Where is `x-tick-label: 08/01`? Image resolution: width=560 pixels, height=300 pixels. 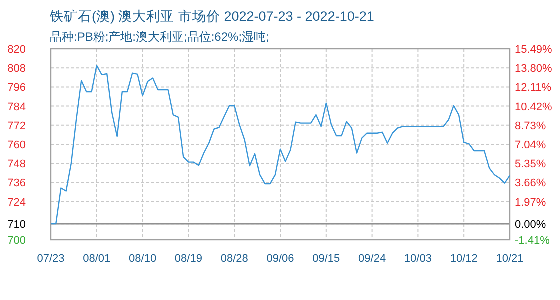
x-tick-label: 08/01 is located at coordinates (97, 259).